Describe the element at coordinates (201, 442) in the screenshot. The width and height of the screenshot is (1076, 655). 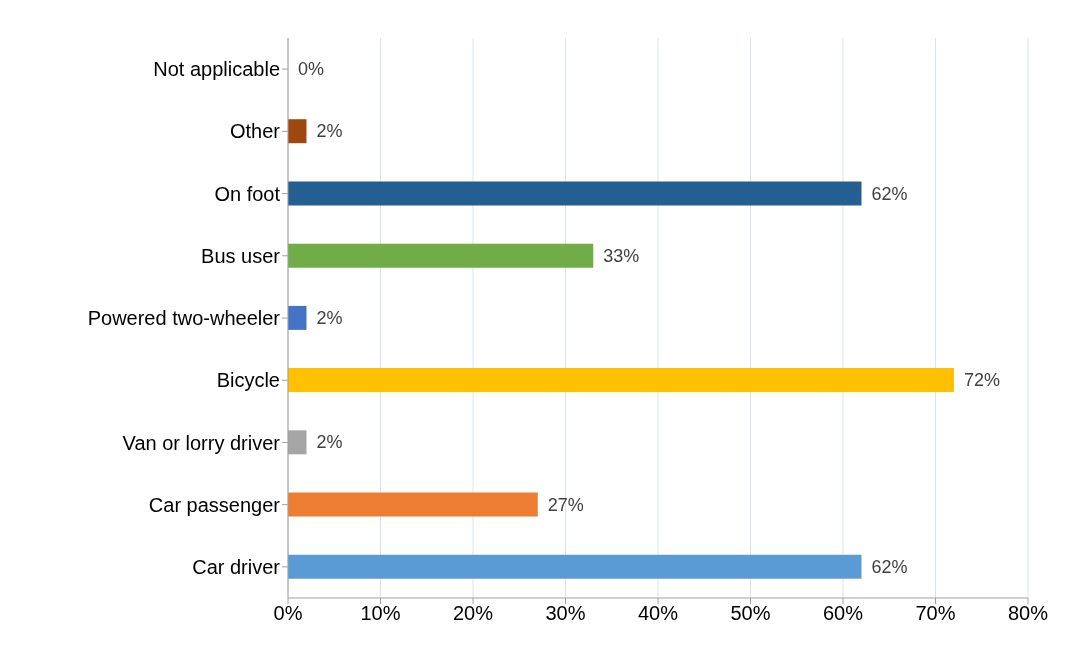
I see `y-tick-label: Van or lorry driver` at that location.